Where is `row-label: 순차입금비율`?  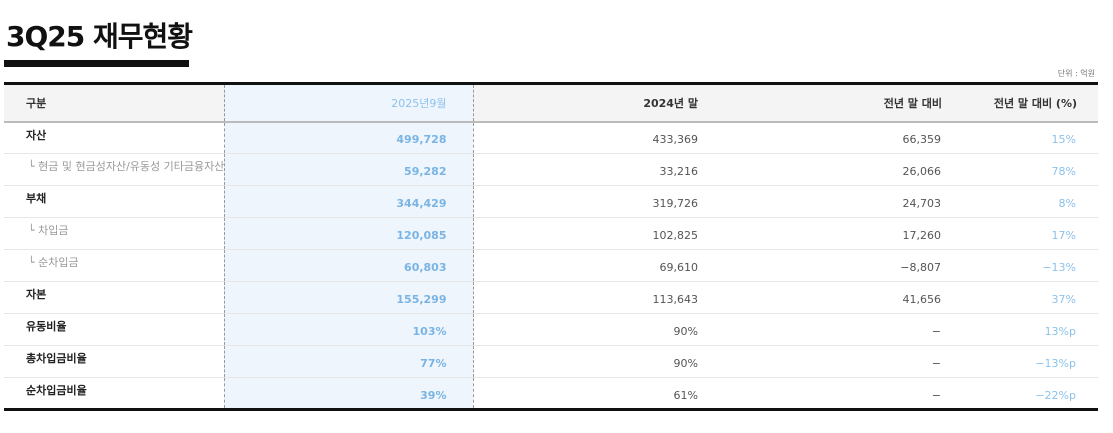
row-label: 순차입금비율 is located at coordinates (114, 393).